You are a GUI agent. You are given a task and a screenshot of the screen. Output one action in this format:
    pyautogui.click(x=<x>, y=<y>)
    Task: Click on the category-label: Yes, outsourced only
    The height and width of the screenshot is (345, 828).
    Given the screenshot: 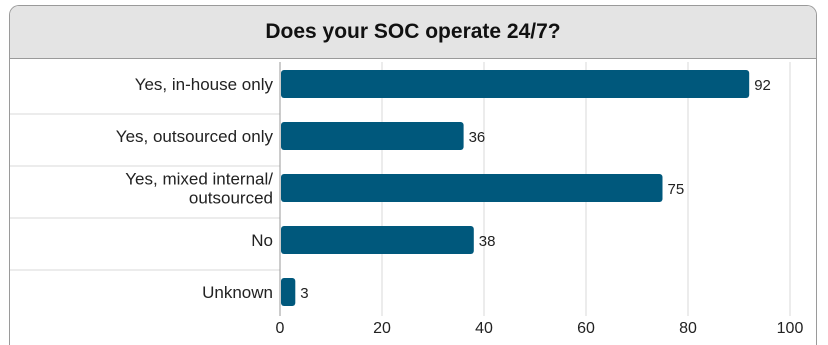 What is the action you would take?
    pyautogui.click(x=195, y=136)
    